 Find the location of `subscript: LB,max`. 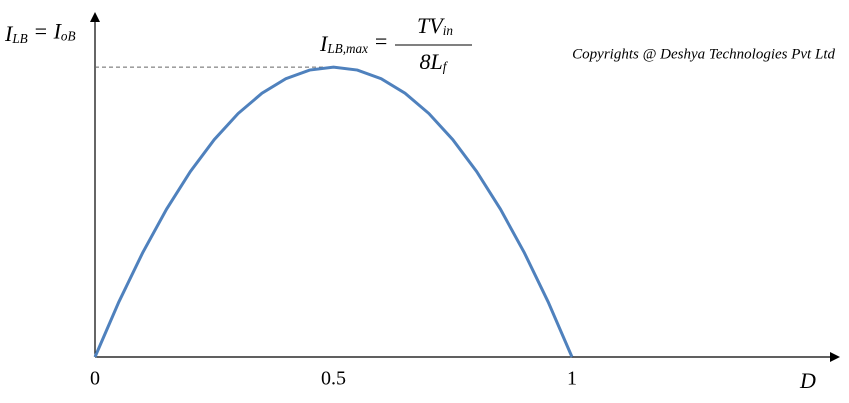

subscript: LB,max is located at coordinates (347, 48).